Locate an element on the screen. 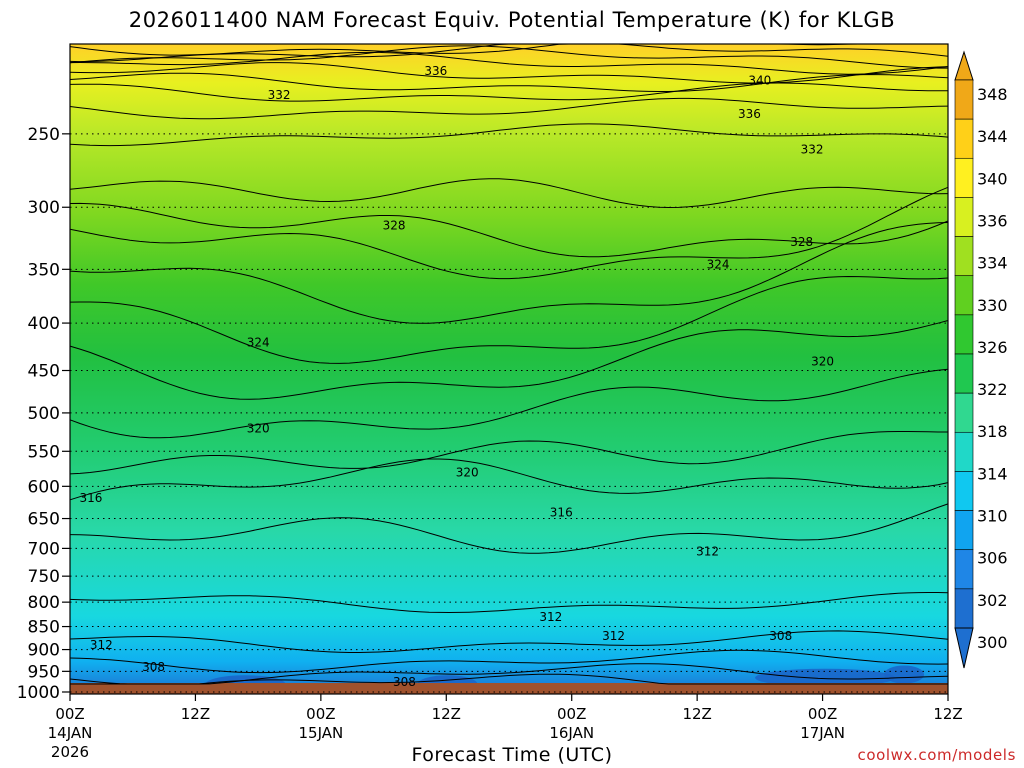  y-tick-label: 350 is located at coordinates (44, 270).